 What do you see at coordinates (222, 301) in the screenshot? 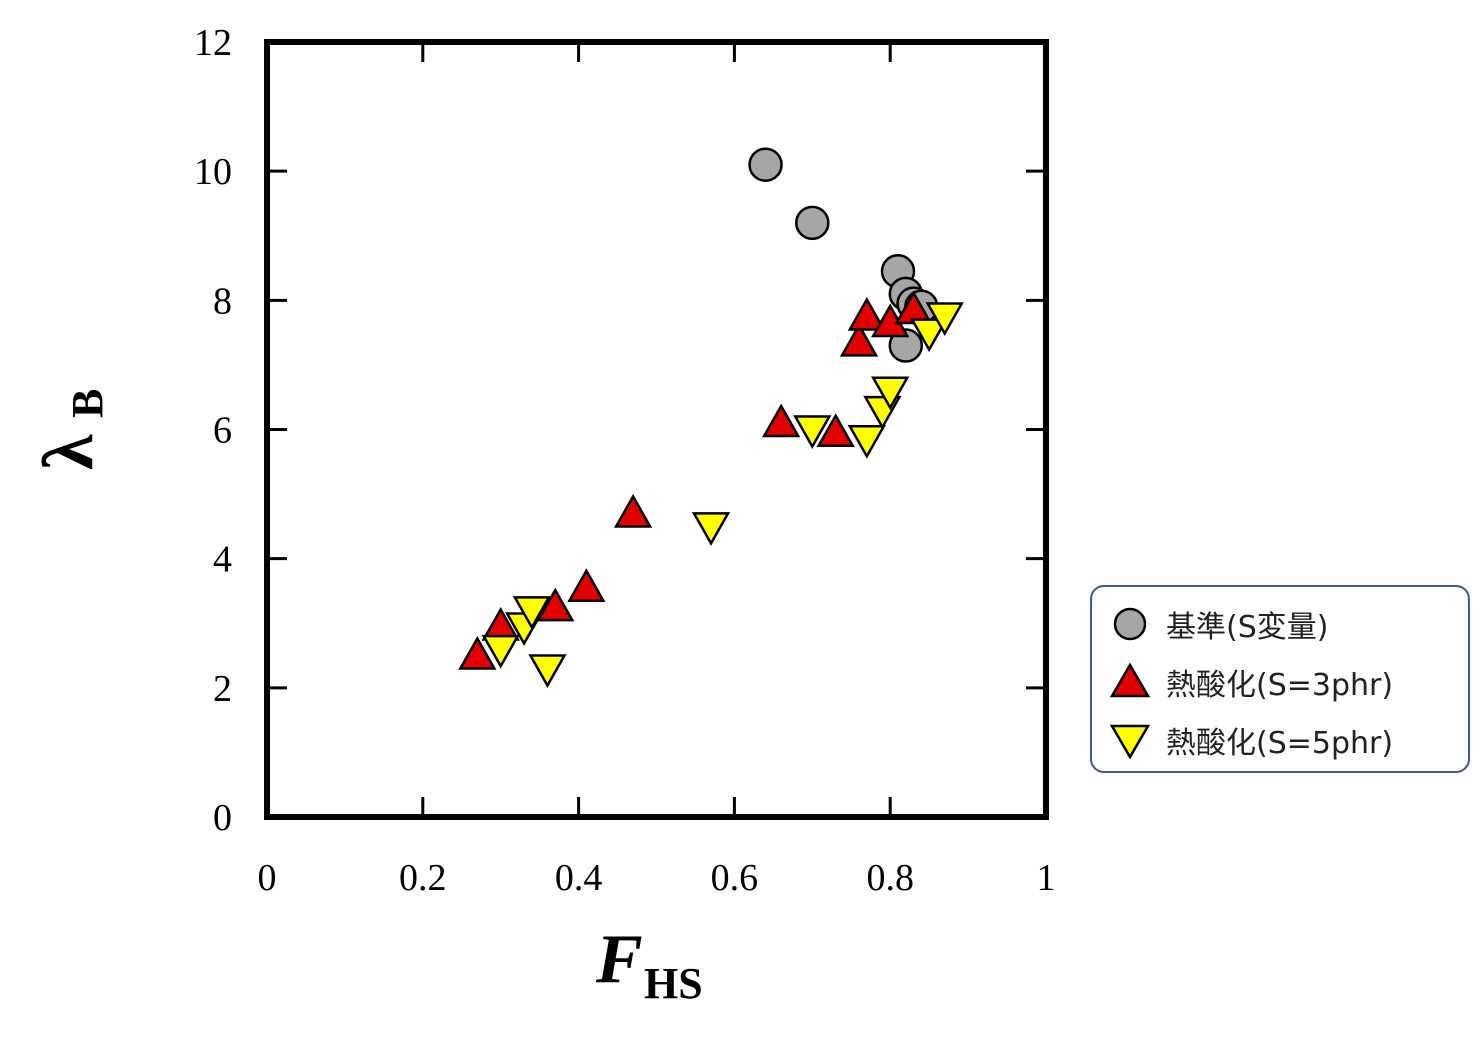
I see `y-tick-label: 8` at bounding box center [222, 301].